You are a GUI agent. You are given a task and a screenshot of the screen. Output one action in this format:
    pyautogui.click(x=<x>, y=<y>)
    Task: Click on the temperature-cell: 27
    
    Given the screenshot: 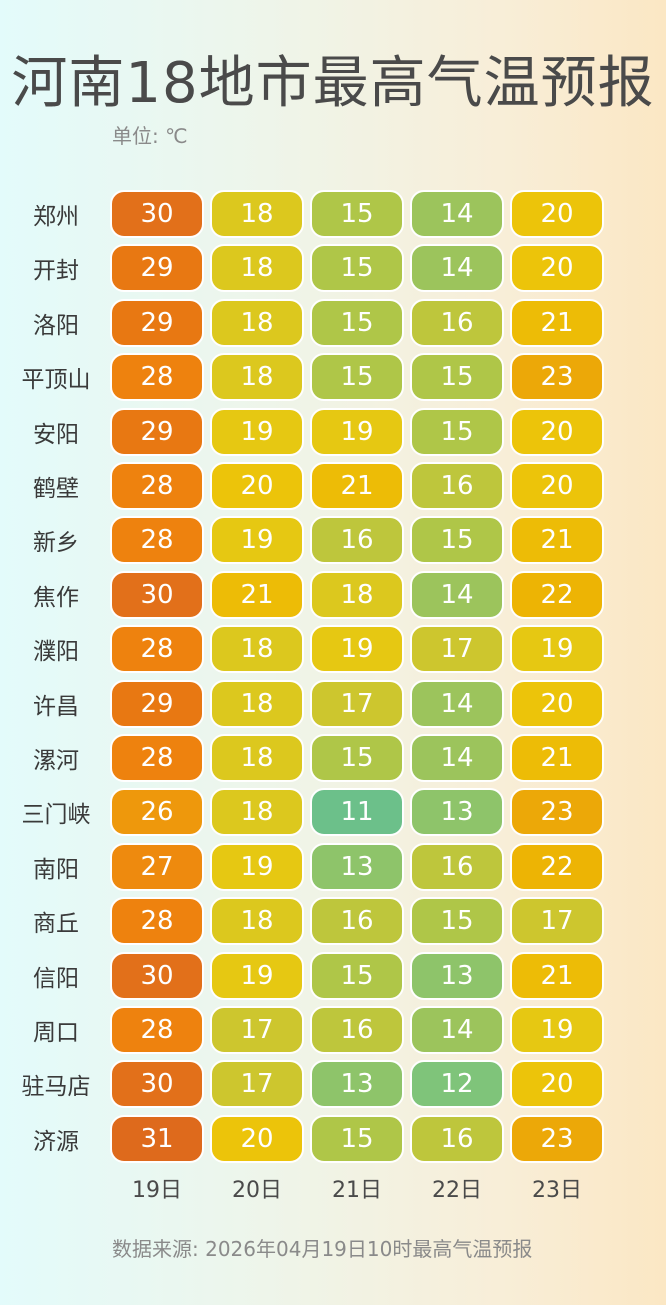 What is the action you would take?
    pyautogui.click(x=157, y=866)
    